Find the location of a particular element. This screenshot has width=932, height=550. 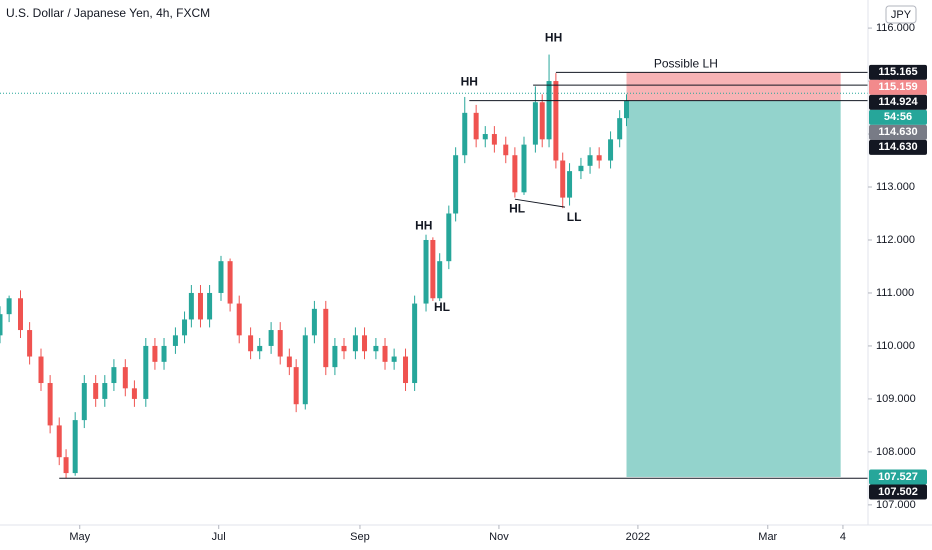

currency-label: JPY is located at coordinates (901, 15).